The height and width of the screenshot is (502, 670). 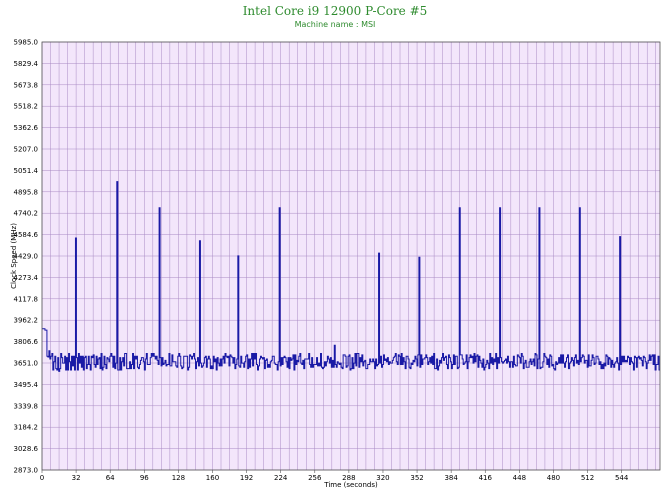 What do you see at coordinates (110, 478) in the screenshot?
I see `x-tick-label: 64` at bounding box center [110, 478].